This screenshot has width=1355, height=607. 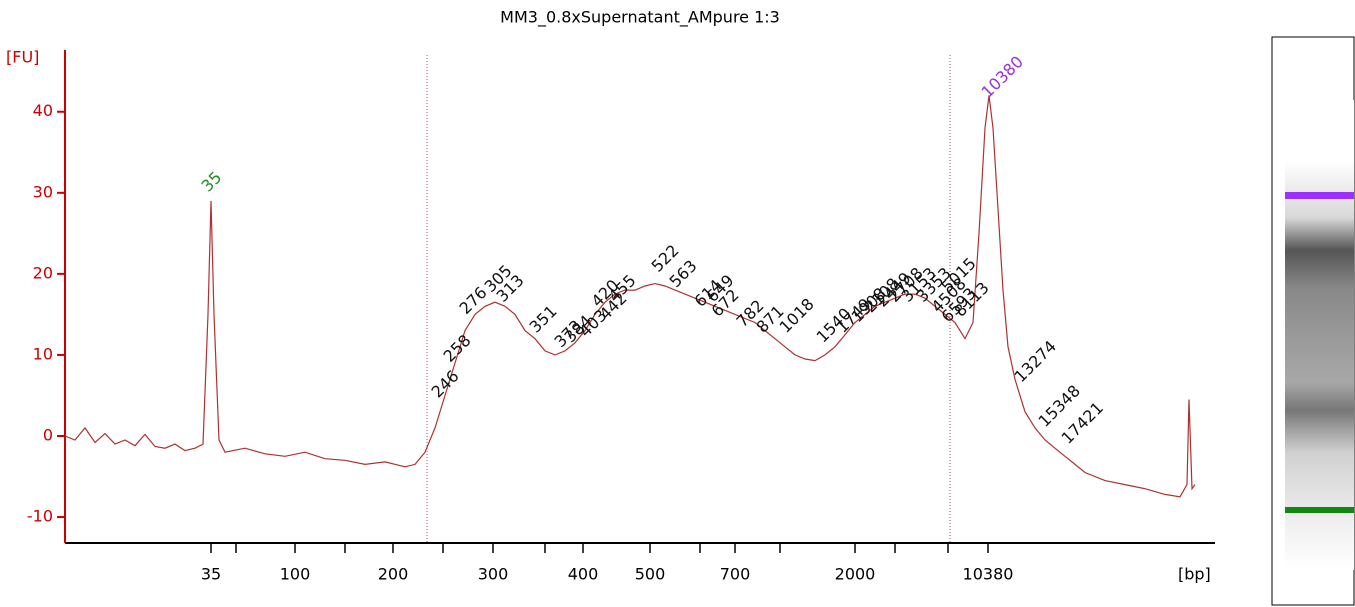 What do you see at coordinates (493, 574) in the screenshot?
I see `x-tick-label: 300` at bounding box center [493, 574].